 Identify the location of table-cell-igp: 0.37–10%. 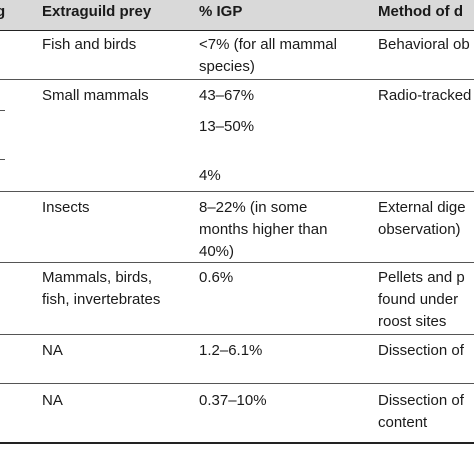
(233, 400).